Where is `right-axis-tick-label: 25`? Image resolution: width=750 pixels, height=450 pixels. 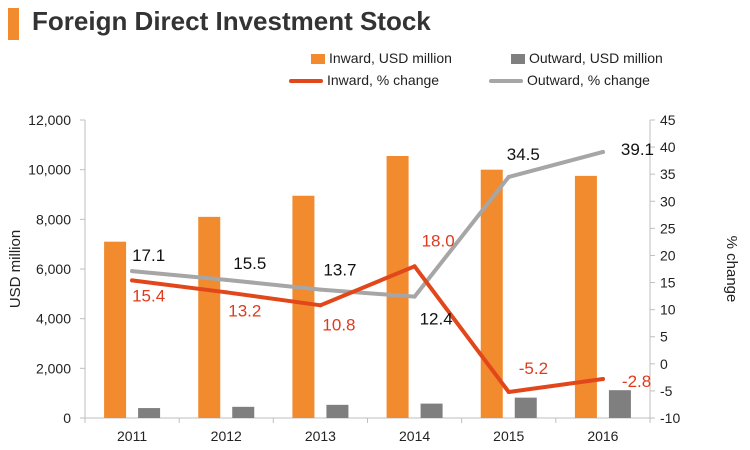
right-axis-tick-label: 25 is located at coordinates (668, 228).